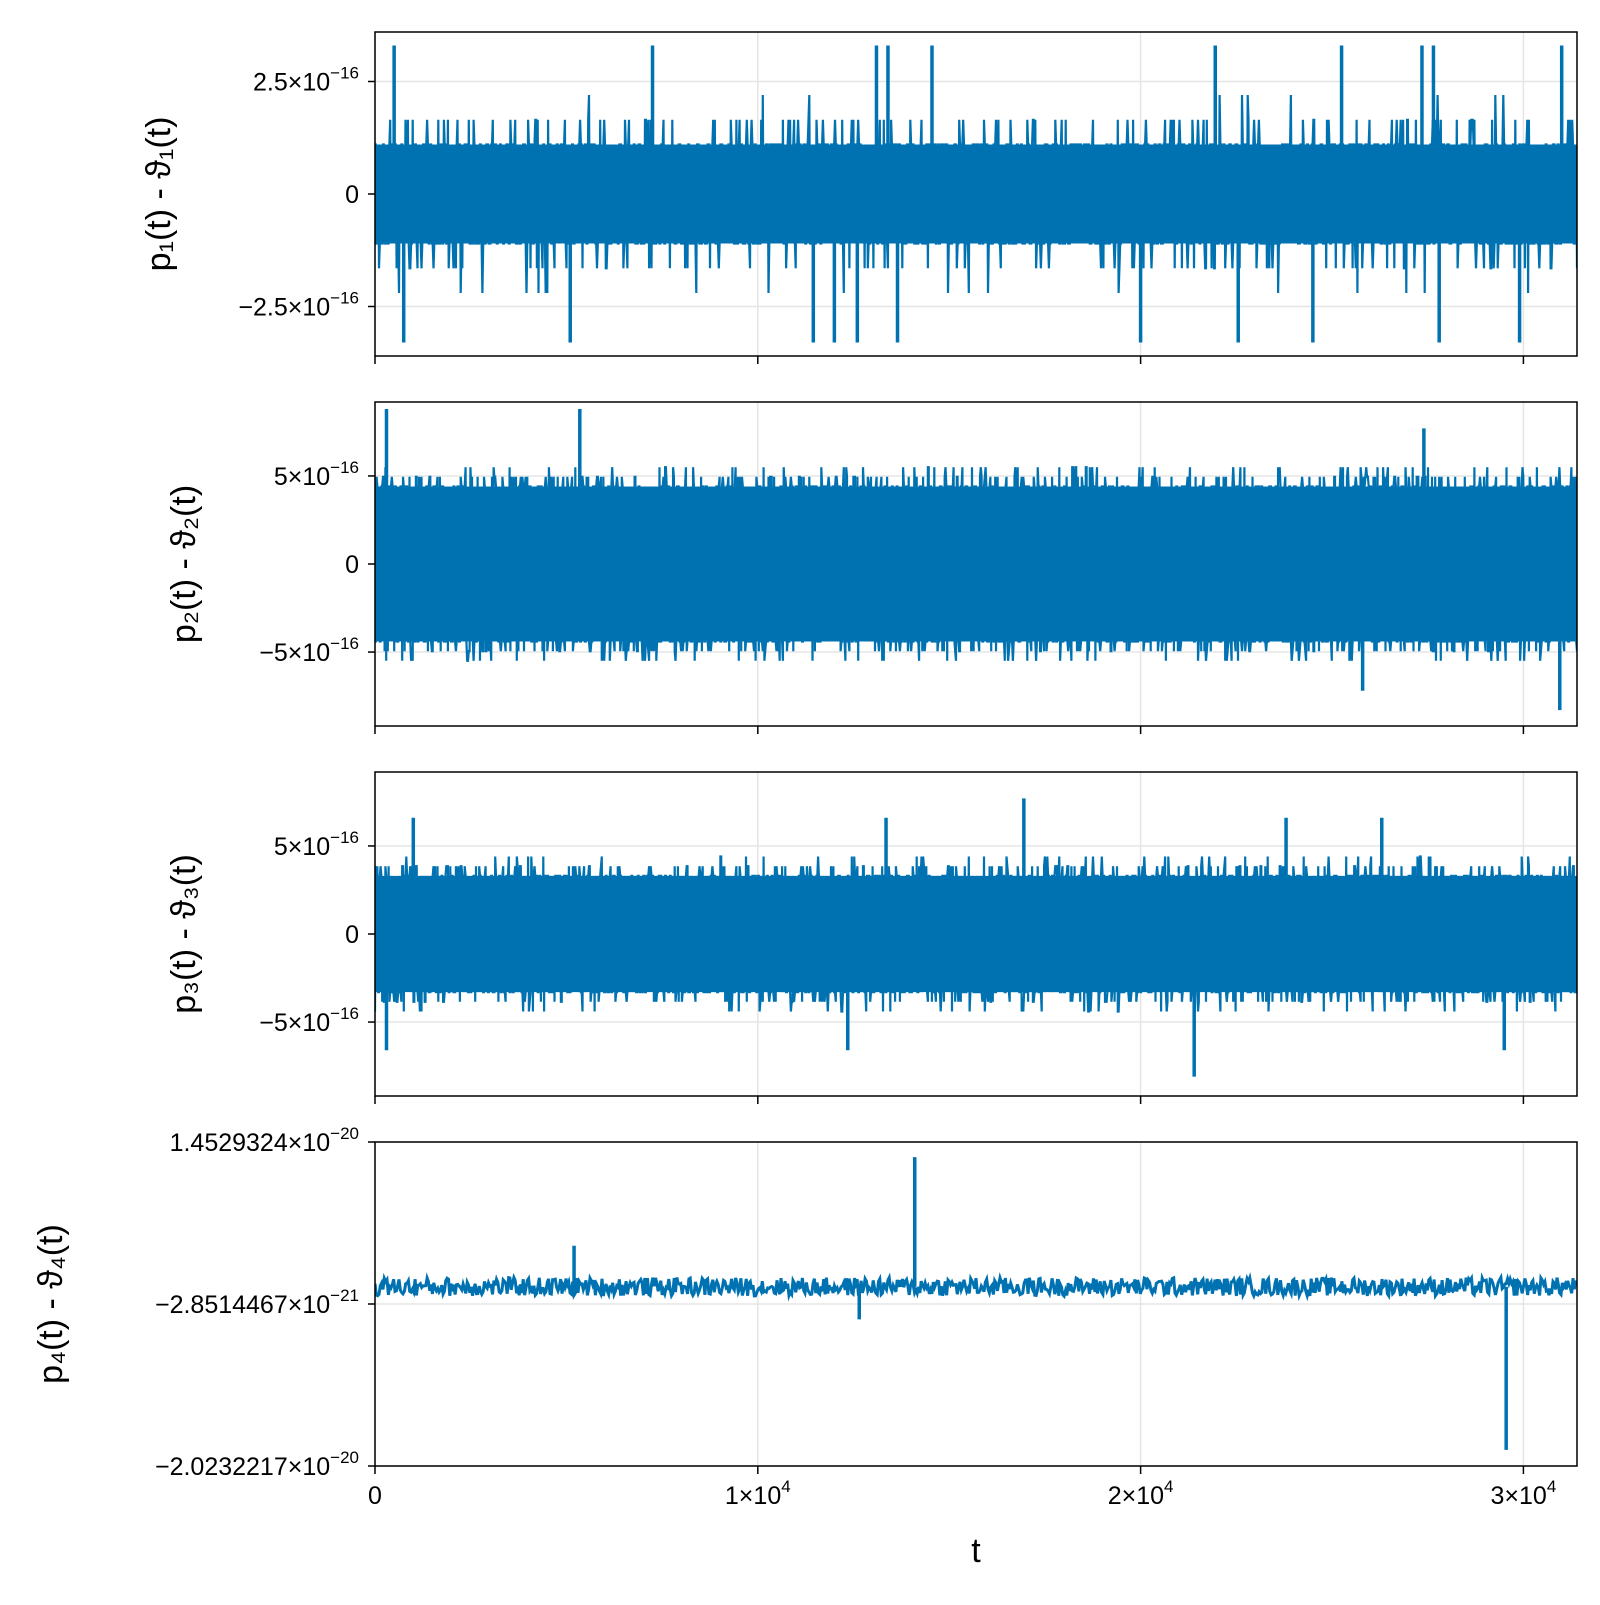  I want to click on y-tick-label-1-2-base: −2.5×10, so click(284, 308).